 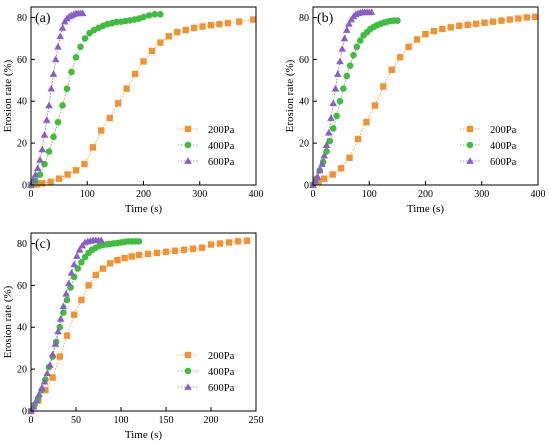 What do you see at coordinates (256, 194) in the screenshot?
I see `x-tick-label: 400` at bounding box center [256, 194].